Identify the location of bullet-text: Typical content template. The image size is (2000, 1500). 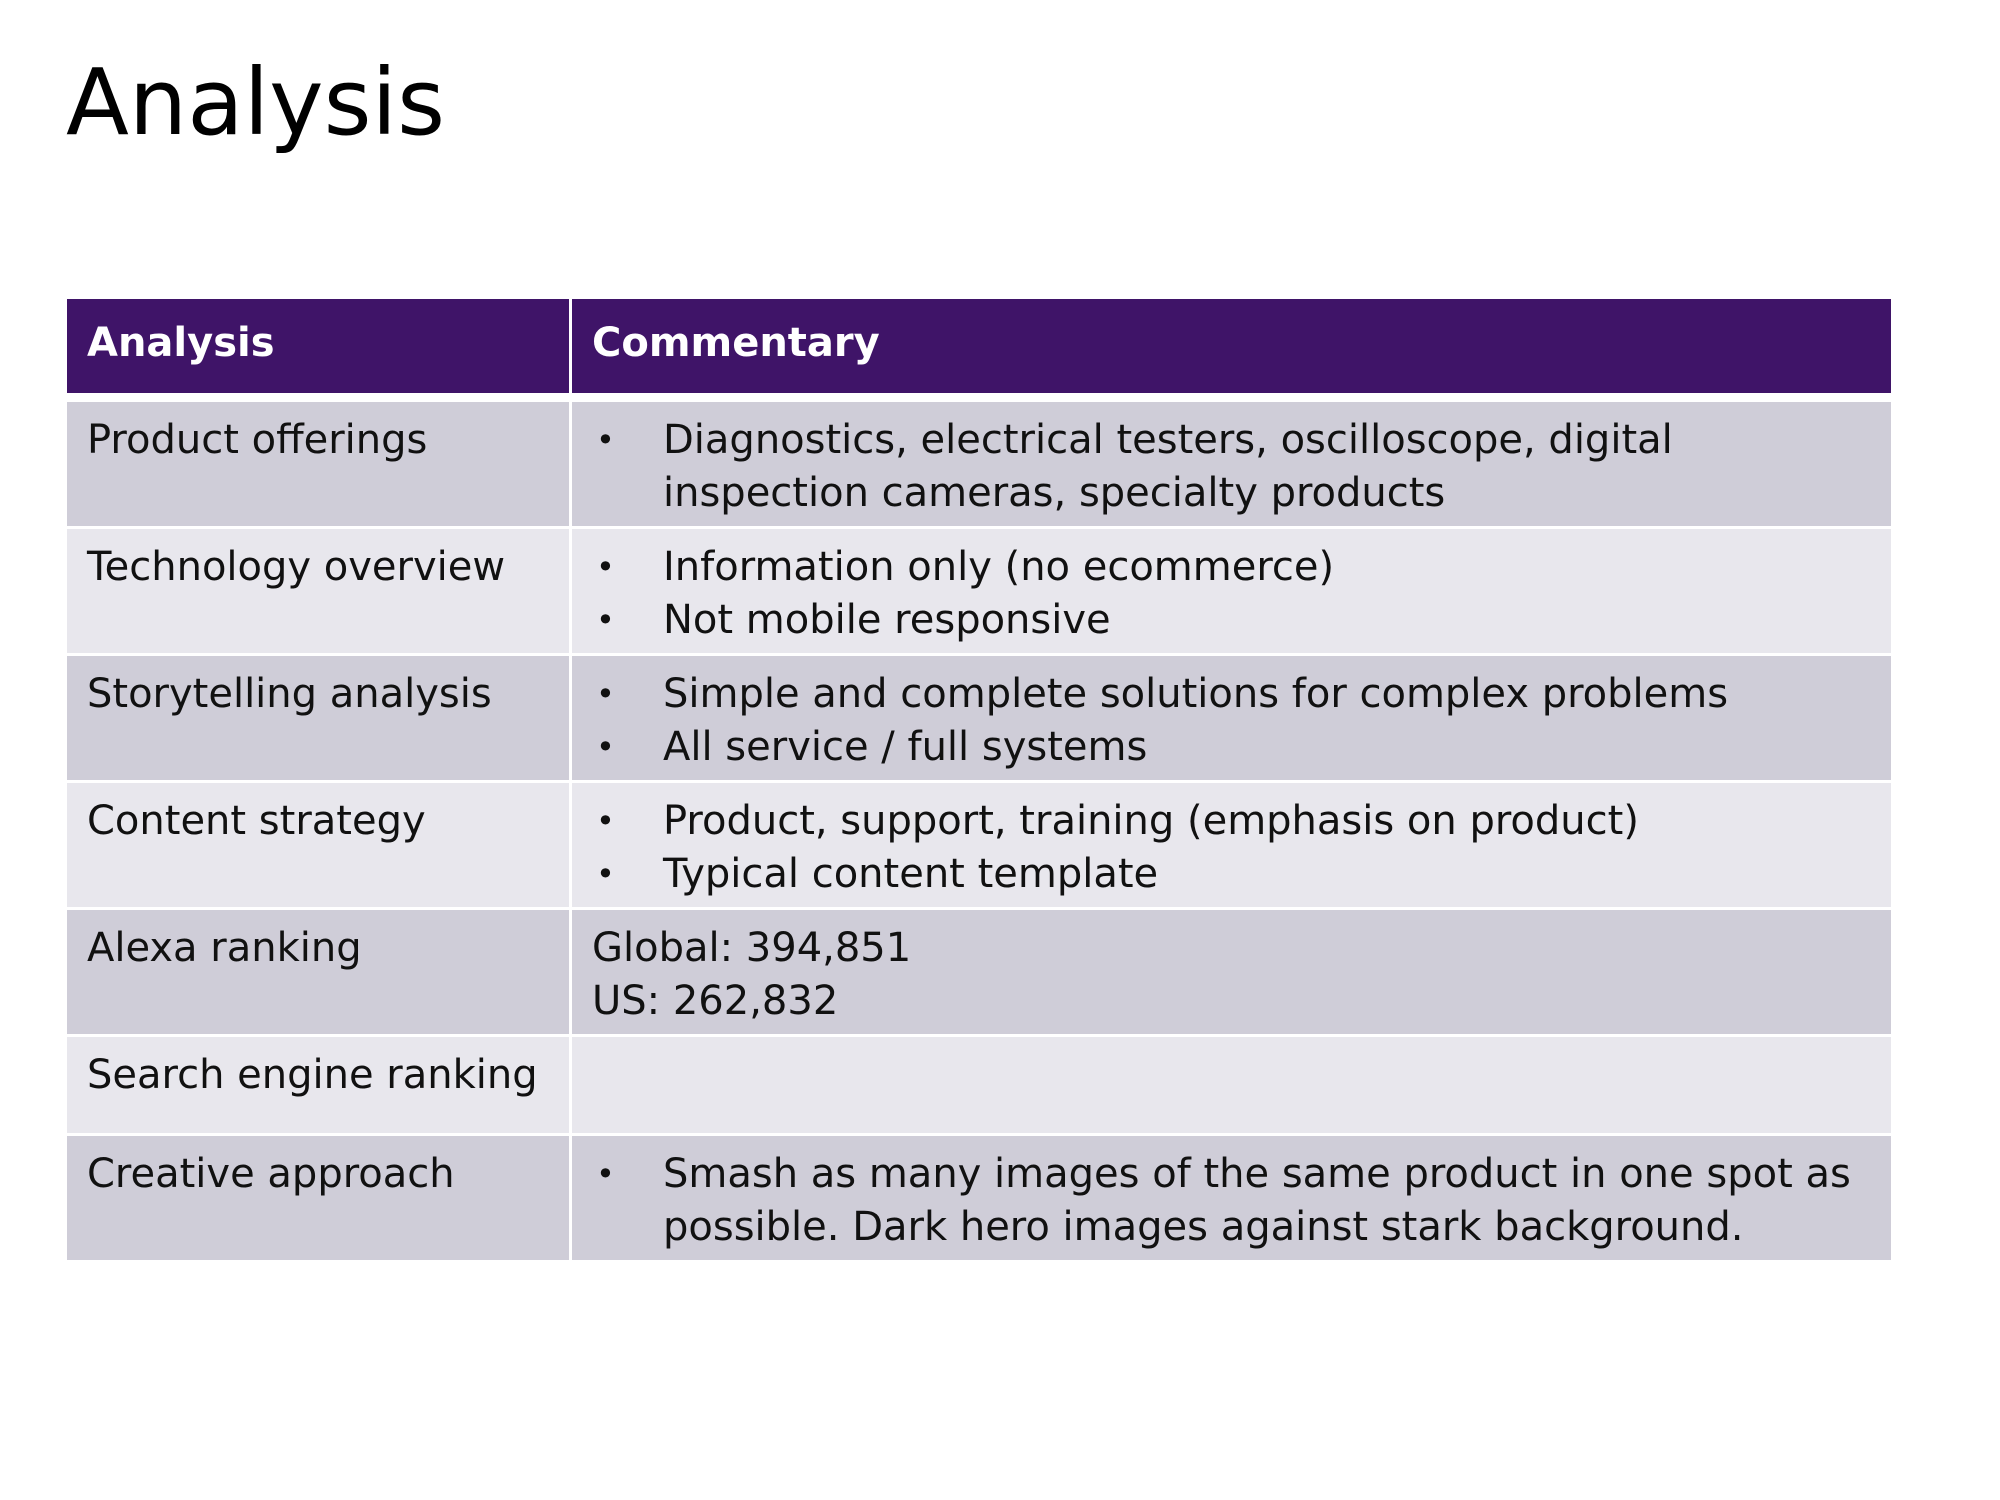
(911, 874).